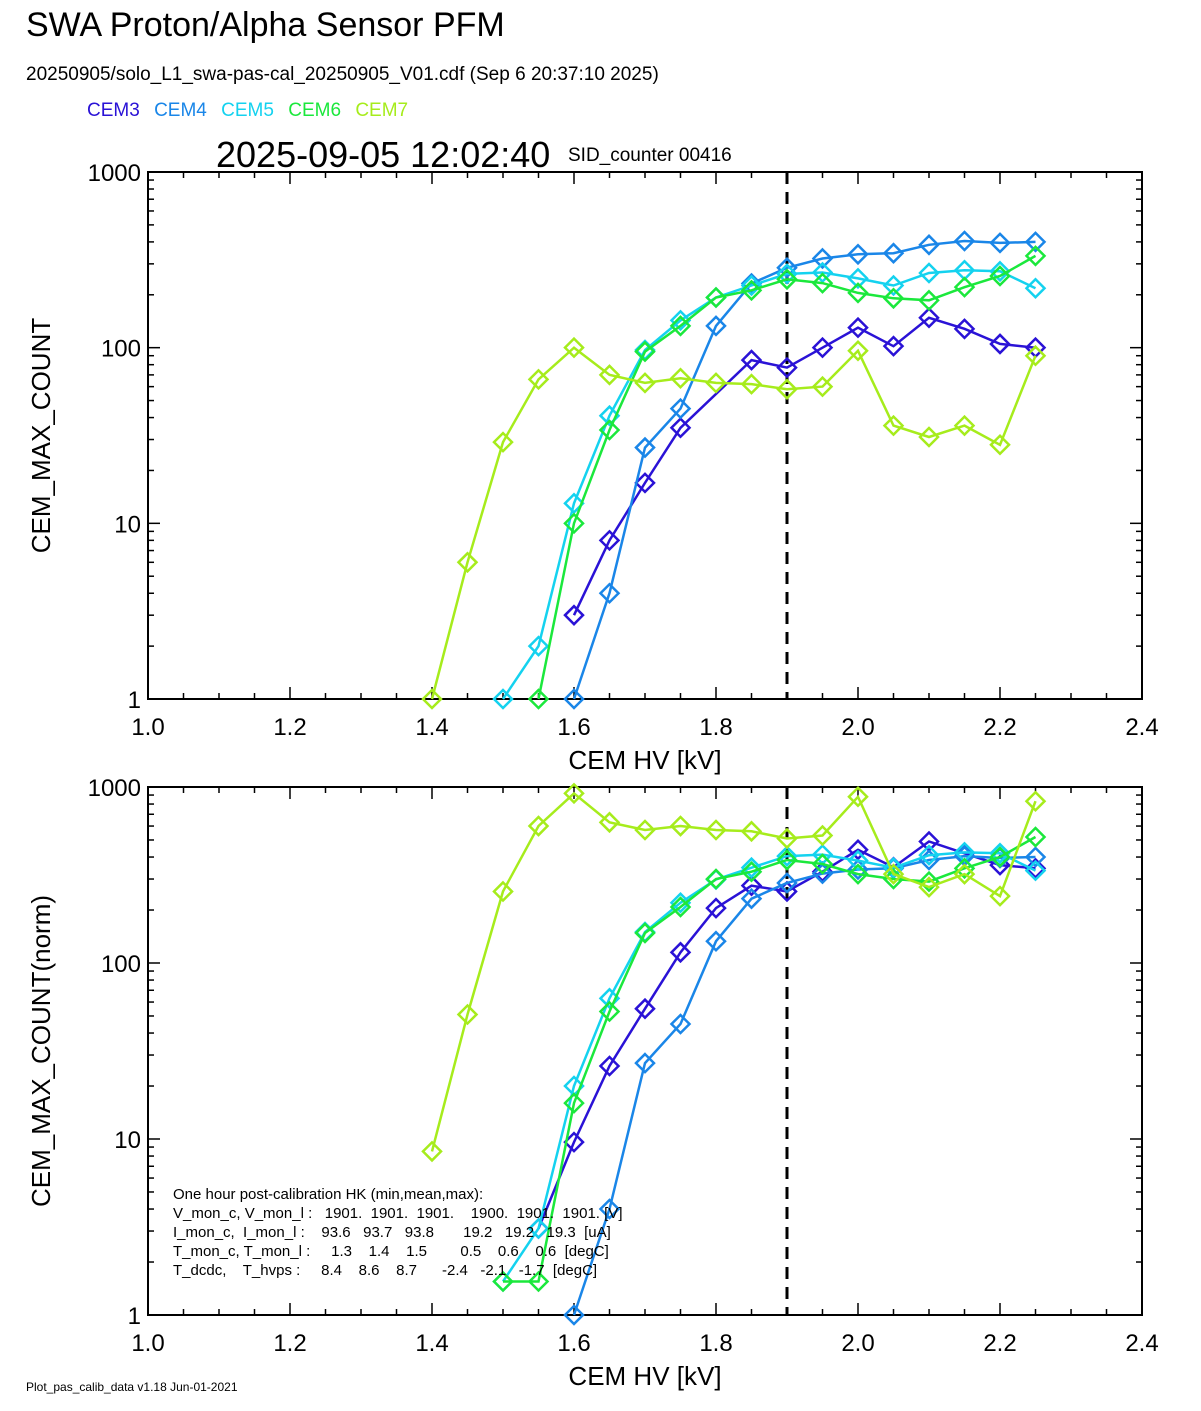 The height and width of the screenshot is (1411, 1201). What do you see at coordinates (127, 524) in the screenshot?
I see `y-tick-label: 10` at bounding box center [127, 524].